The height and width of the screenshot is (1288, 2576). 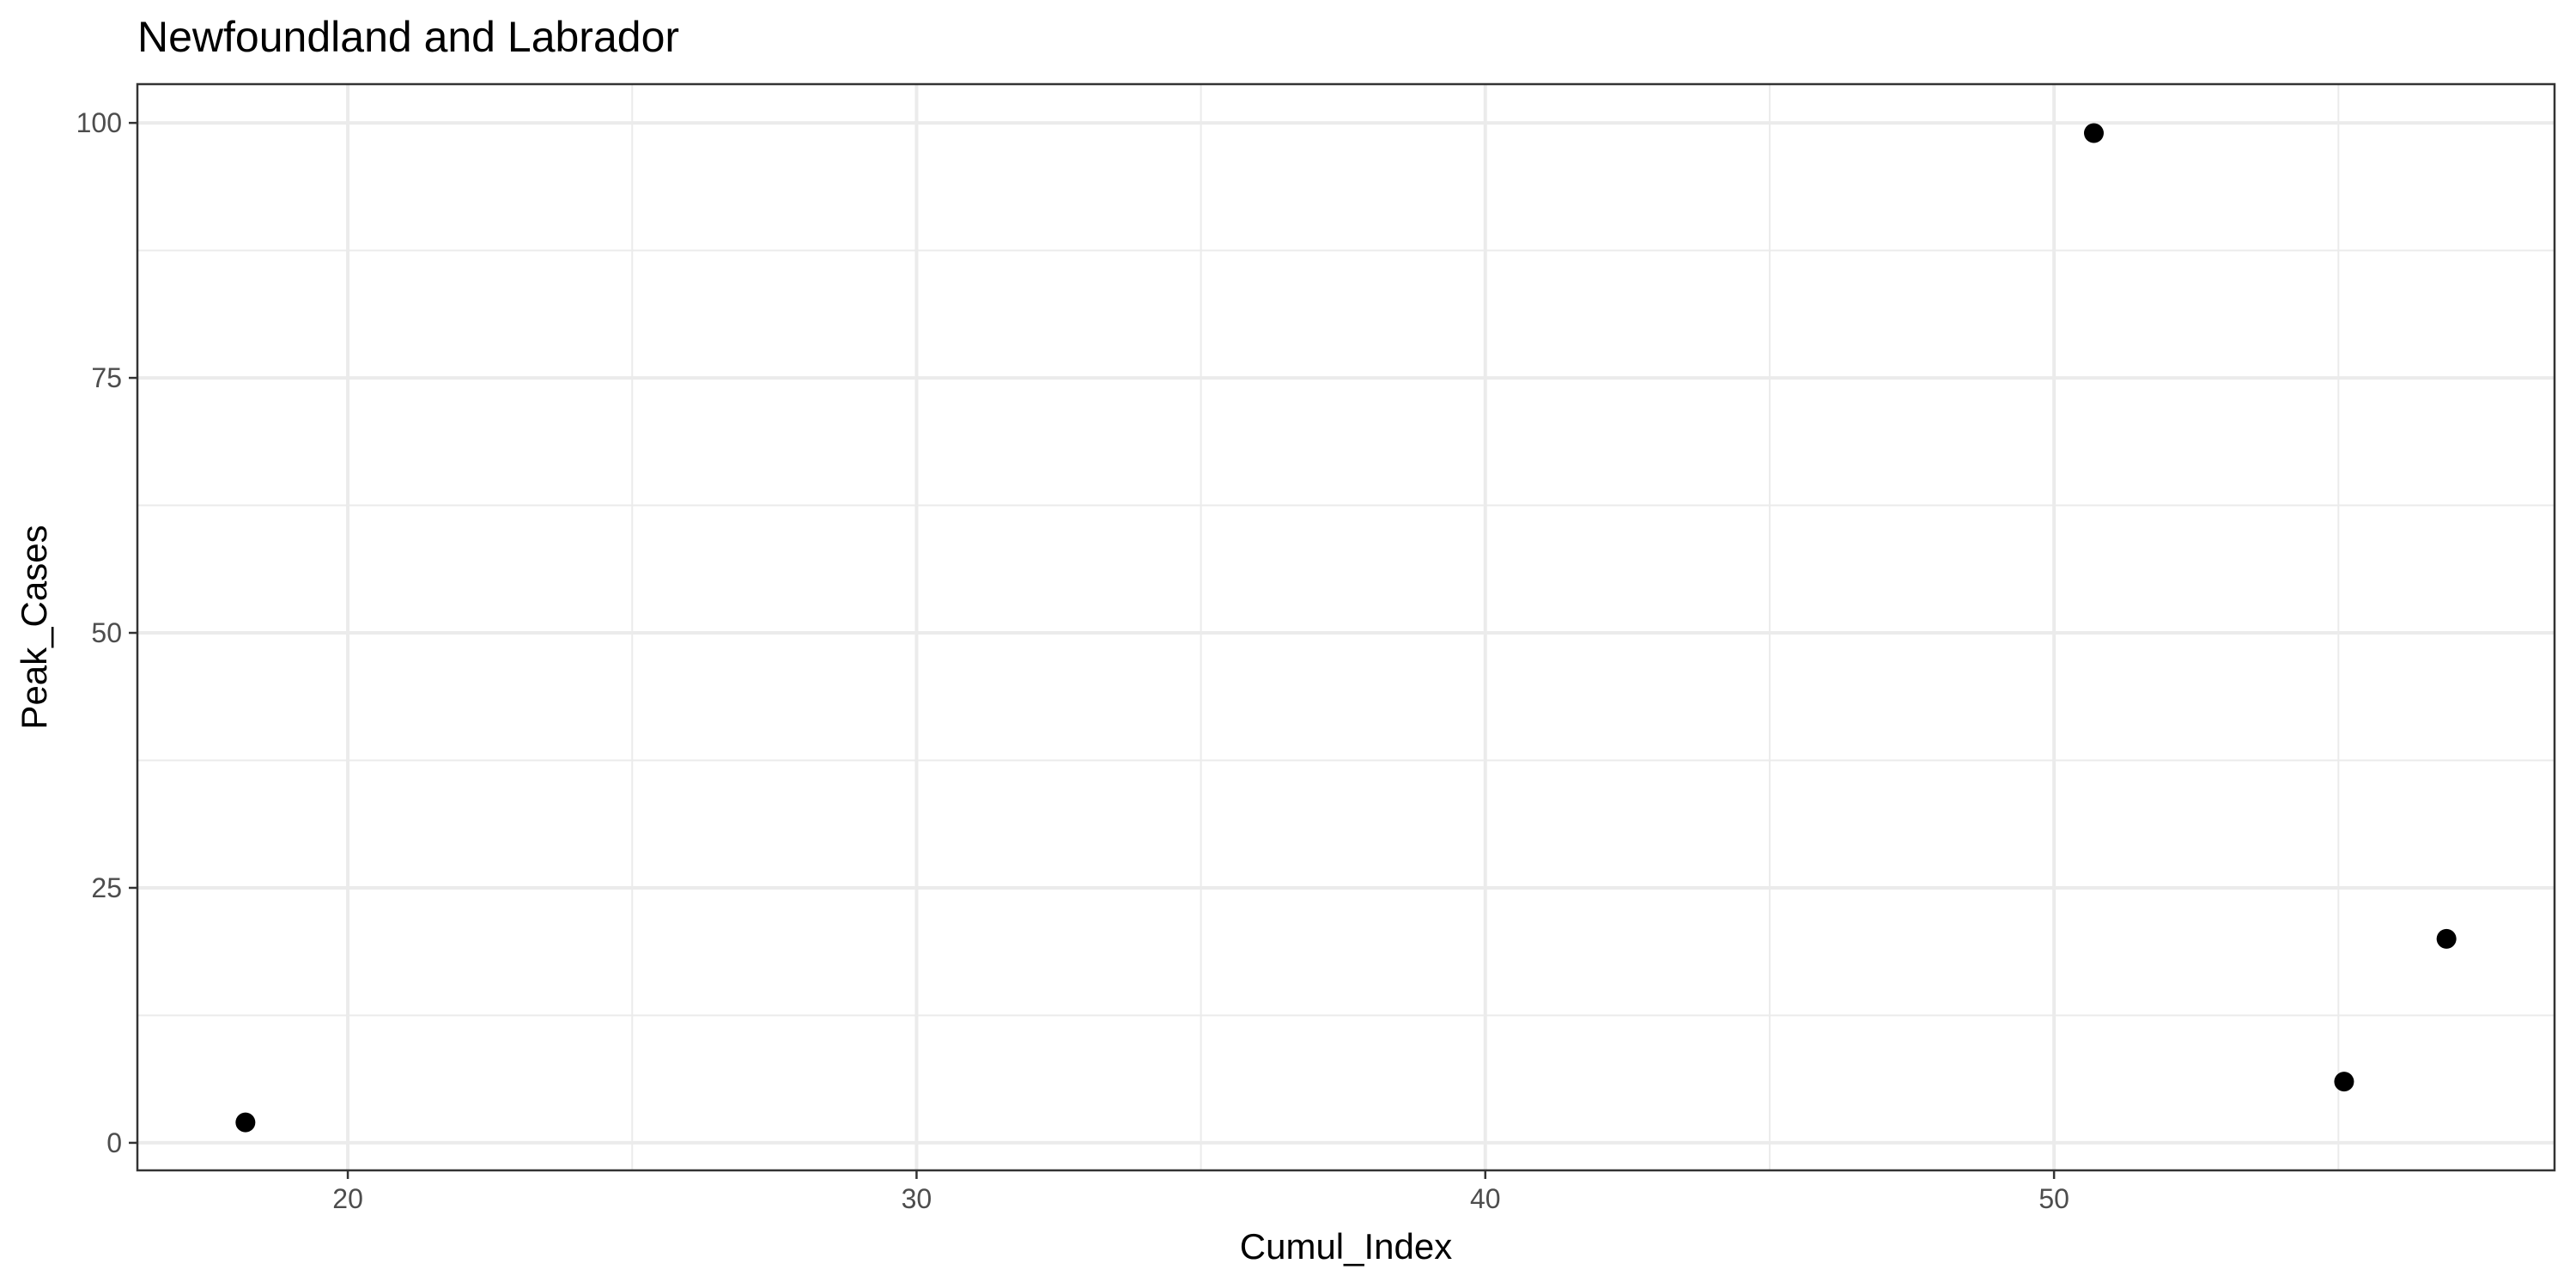 I want to click on y-tick-label-1: 25, so click(x=106, y=888).